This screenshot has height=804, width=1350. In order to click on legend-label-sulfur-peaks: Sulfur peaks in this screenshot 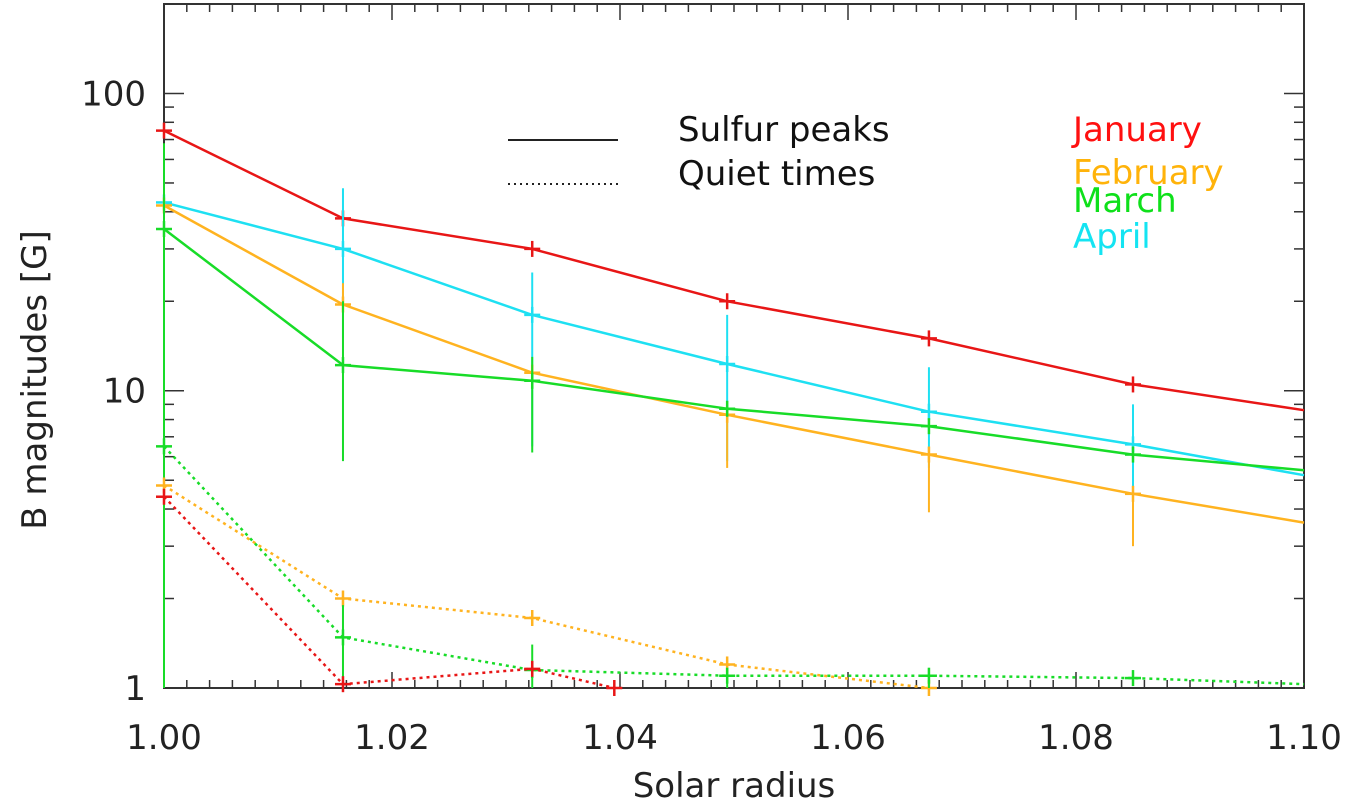, I will do `click(784, 130)`.